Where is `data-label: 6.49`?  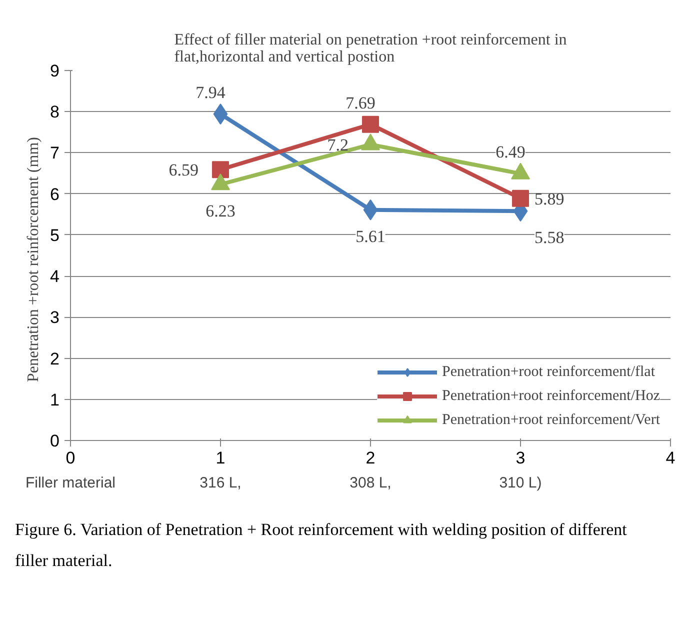 data-label: 6.49 is located at coordinates (511, 152).